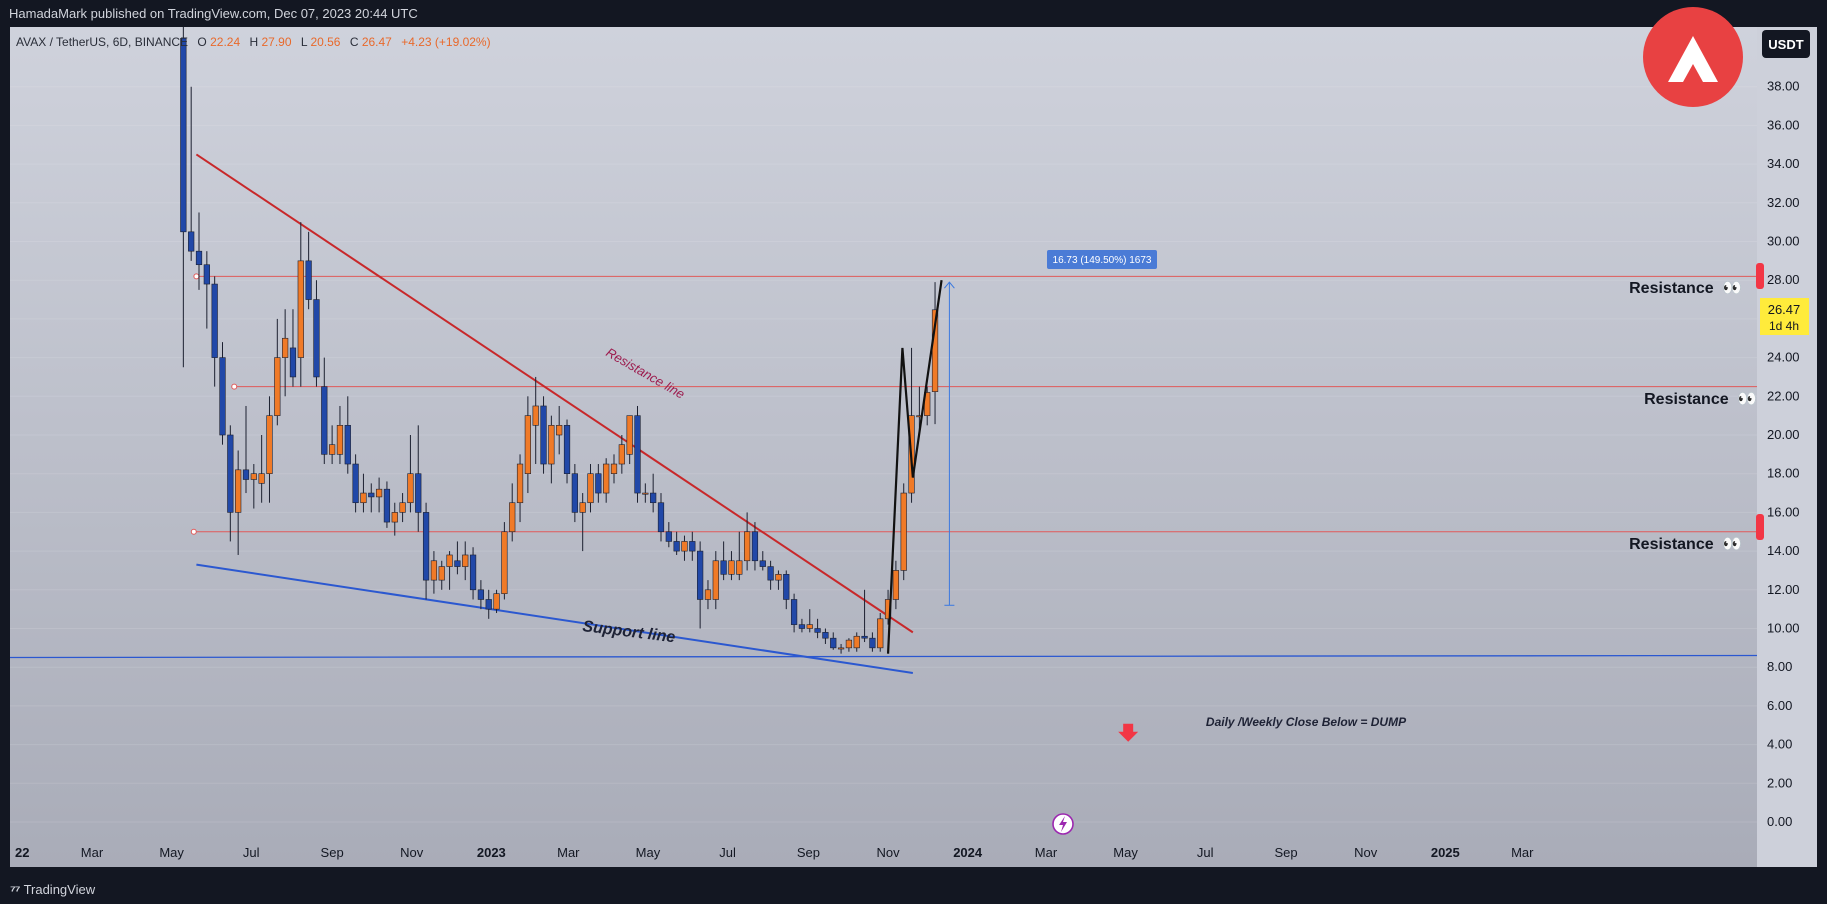 This screenshot has width=1827, height=904. What do you see at coordinates (883, 656) in the screenshot?
I see `support-level-line` at bounding box center [883, 656].